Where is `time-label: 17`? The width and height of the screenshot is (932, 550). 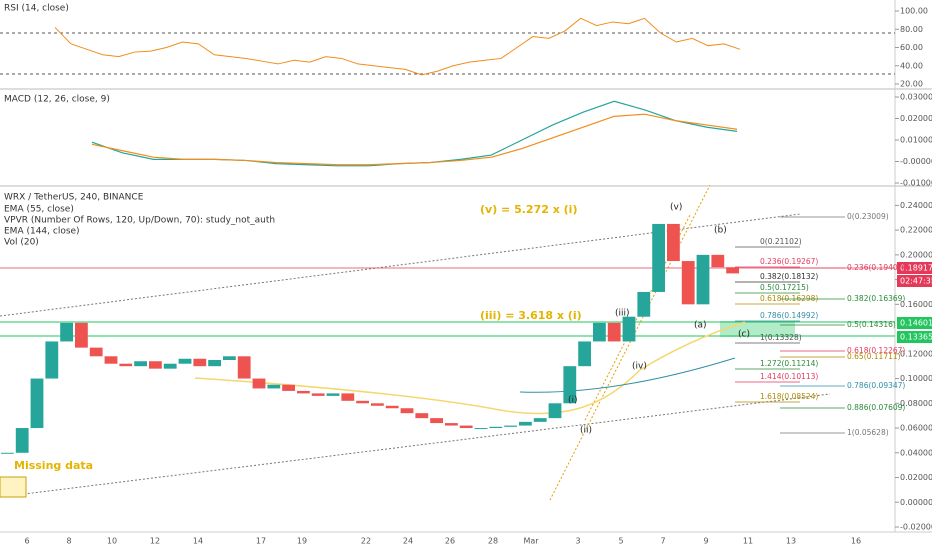 time-label: 17 is located at coordinates (261, 541).